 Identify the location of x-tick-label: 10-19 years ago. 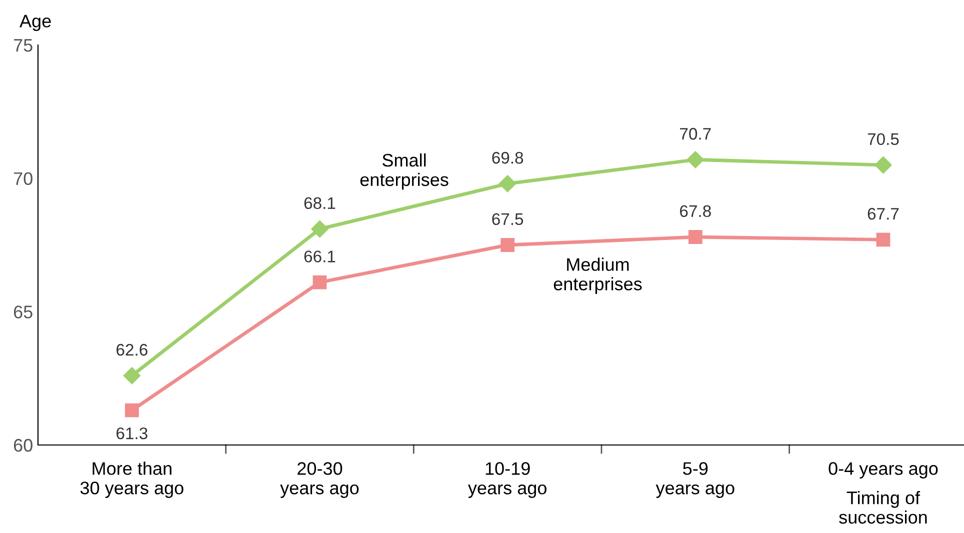
(507, 480).